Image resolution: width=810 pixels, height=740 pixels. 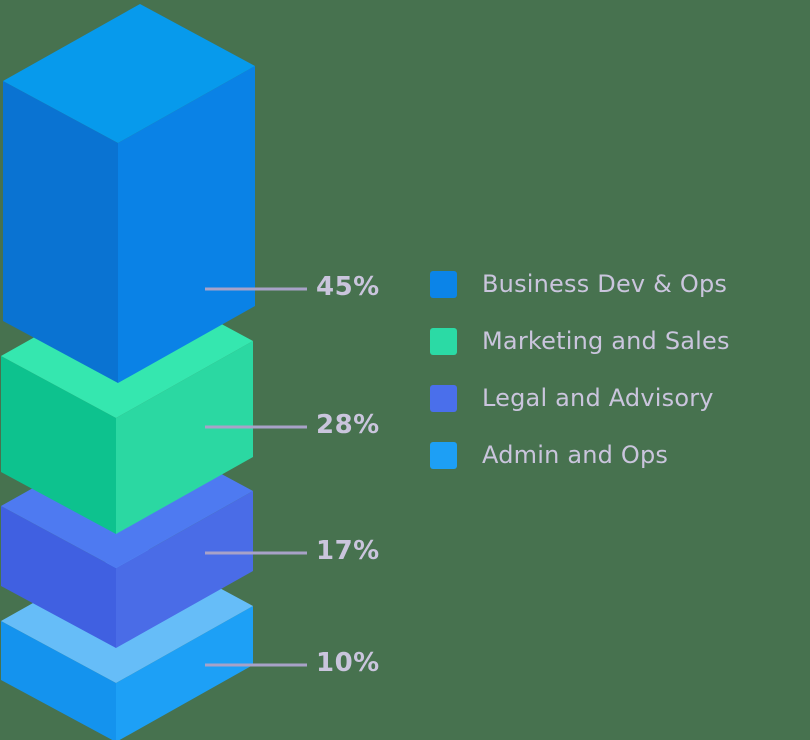 I want to click on percent-label-1: 45%, so click(x=348, y=287).